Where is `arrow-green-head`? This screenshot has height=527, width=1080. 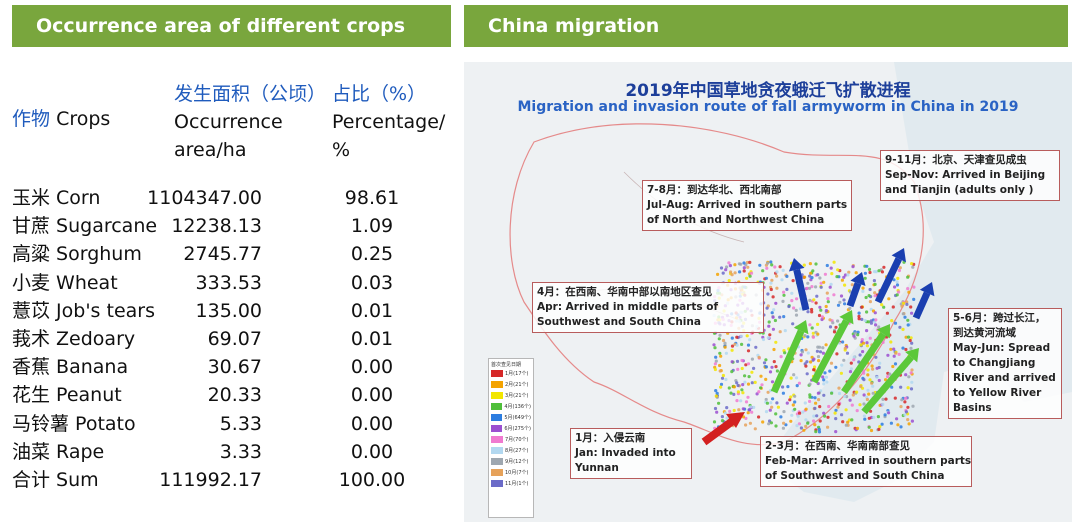 arrow-green-head is located at coordinates (846, 317).